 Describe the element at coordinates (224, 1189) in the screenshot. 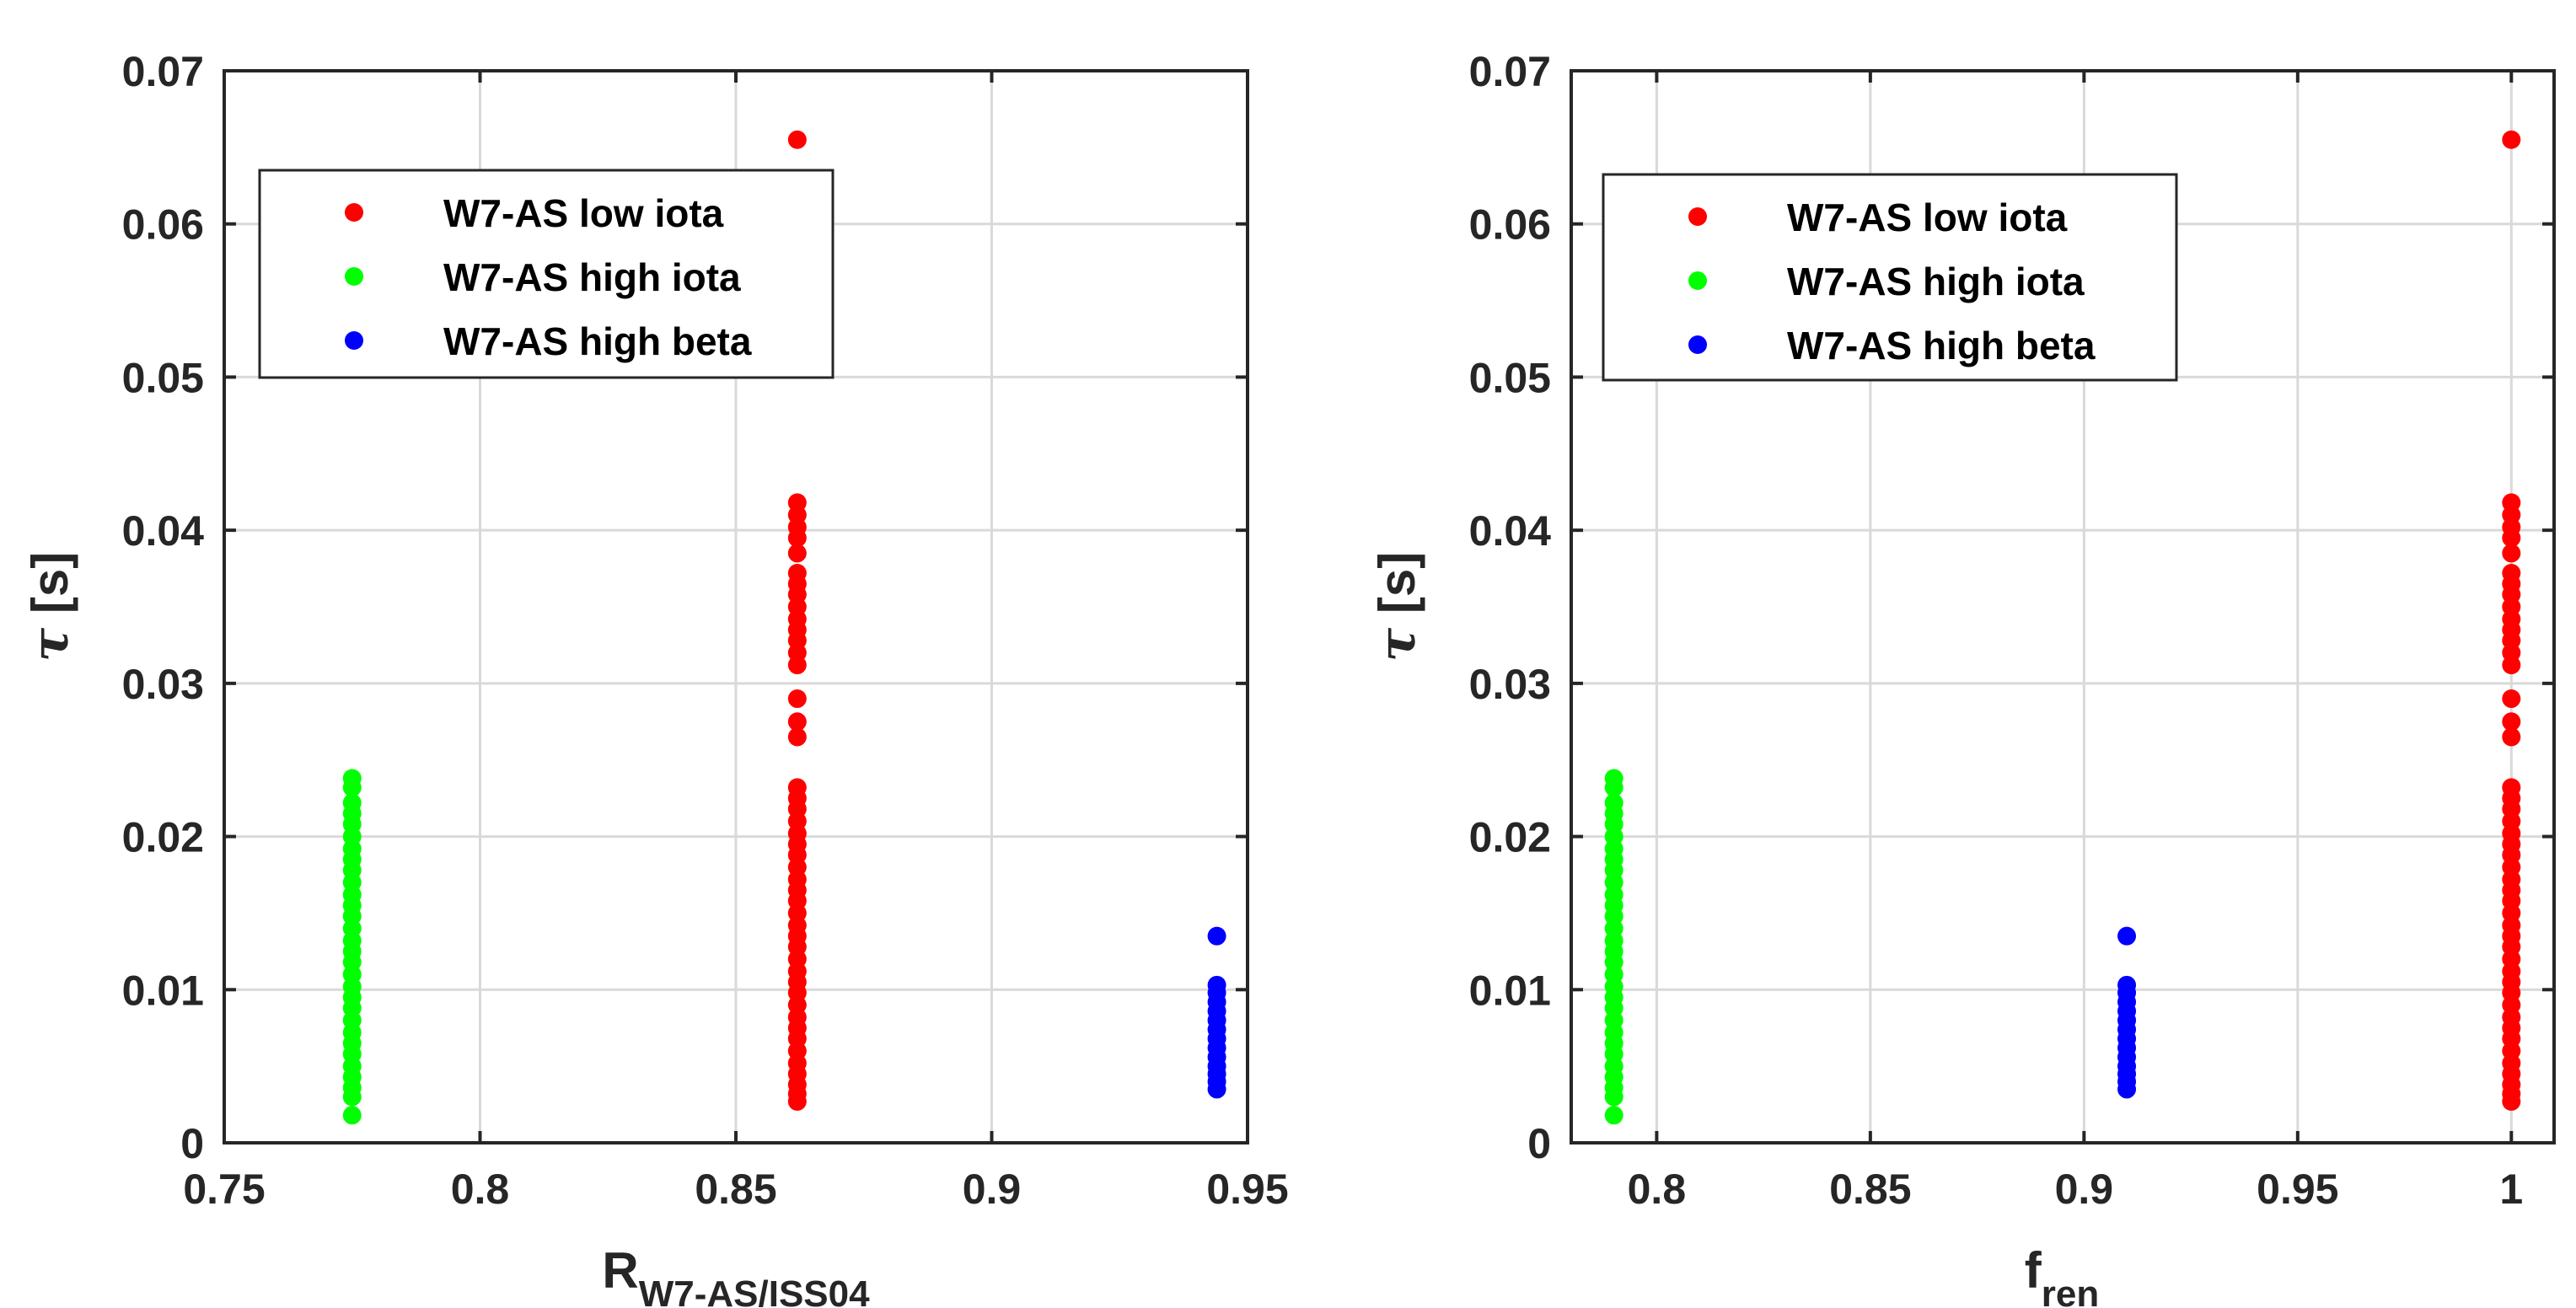

I see `x-tick-label: 0.75` at that location.